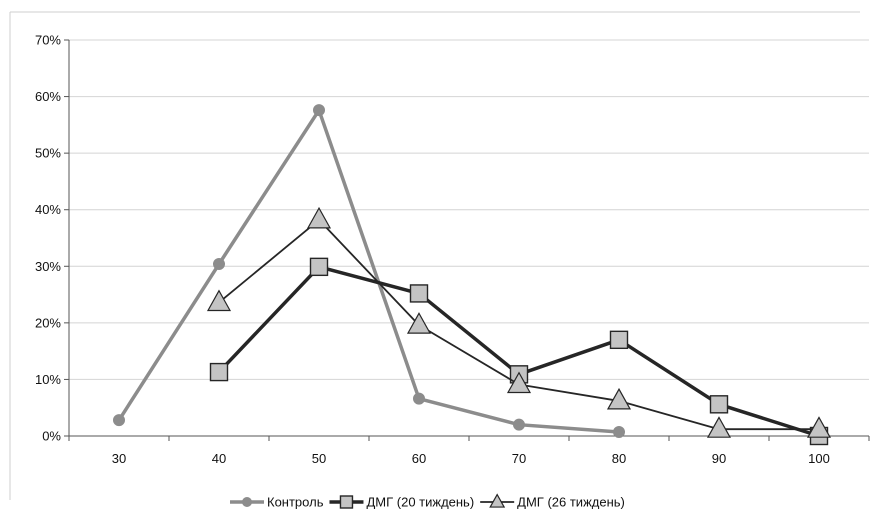 This screenshot has height=515, width=870. What do you see at coordinates (48, 238) in the screenshot?
I see `y-tick-labels: 0% 10% 20% 30% 40% 50% 60% 70%` at bounding box center [48, 238].